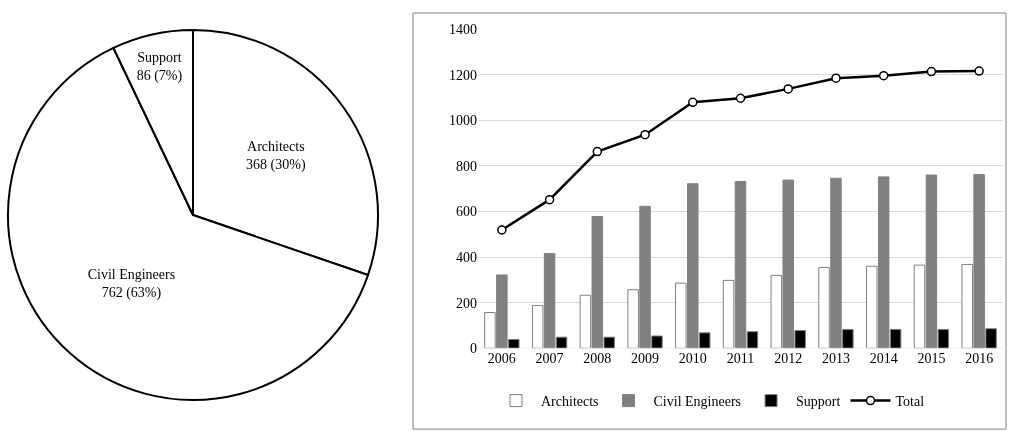 The width and height of the screenshot is (1014, 431). Describe the element at coordinates (788, 359) in the screenshot. I see `x-tick-label: 2012` at that location.